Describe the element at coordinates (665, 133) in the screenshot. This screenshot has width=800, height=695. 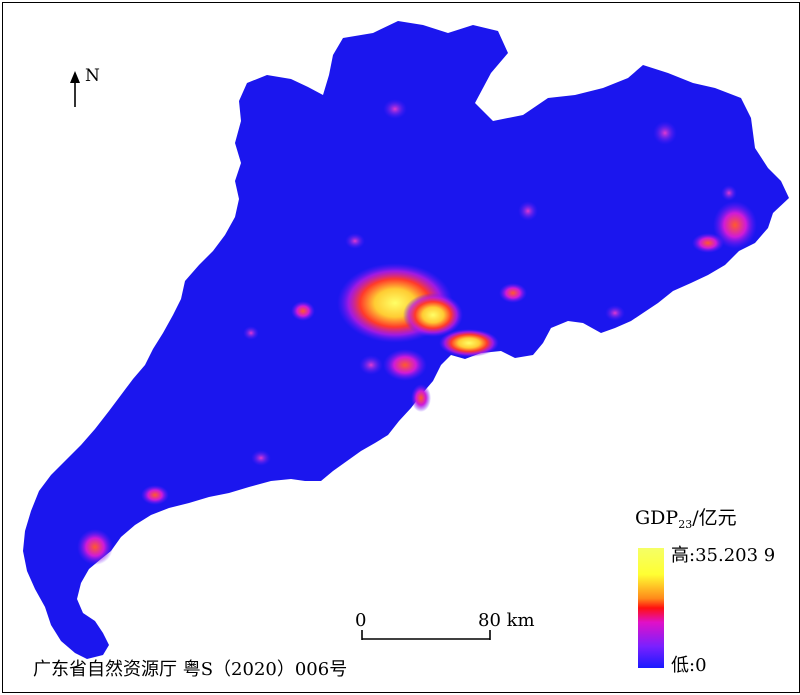
I see `hotspot-meizhou` at that location.